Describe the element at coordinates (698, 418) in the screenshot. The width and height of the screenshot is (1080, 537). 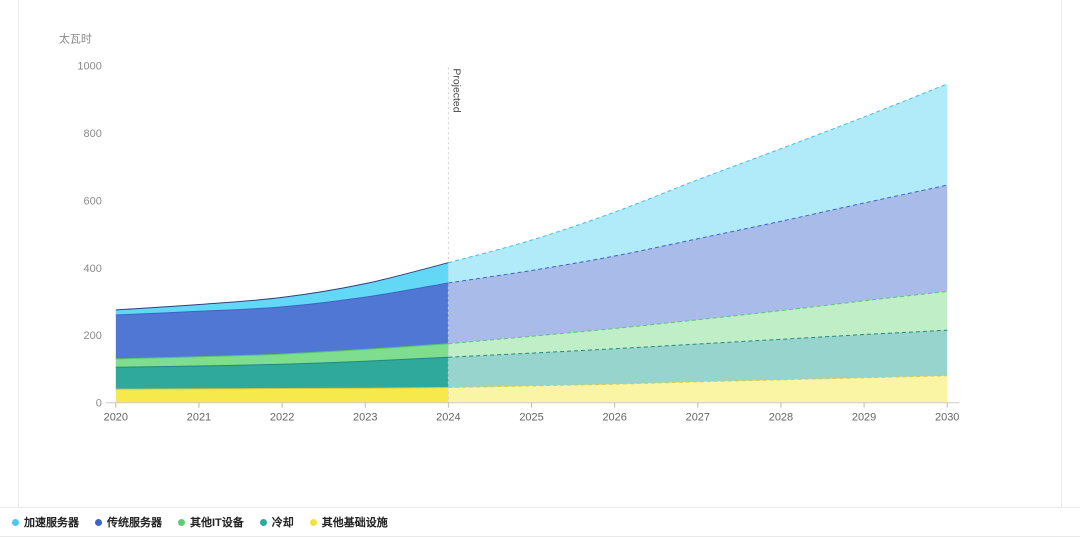
I see `x-axis-tick-label: 2027` at that location.